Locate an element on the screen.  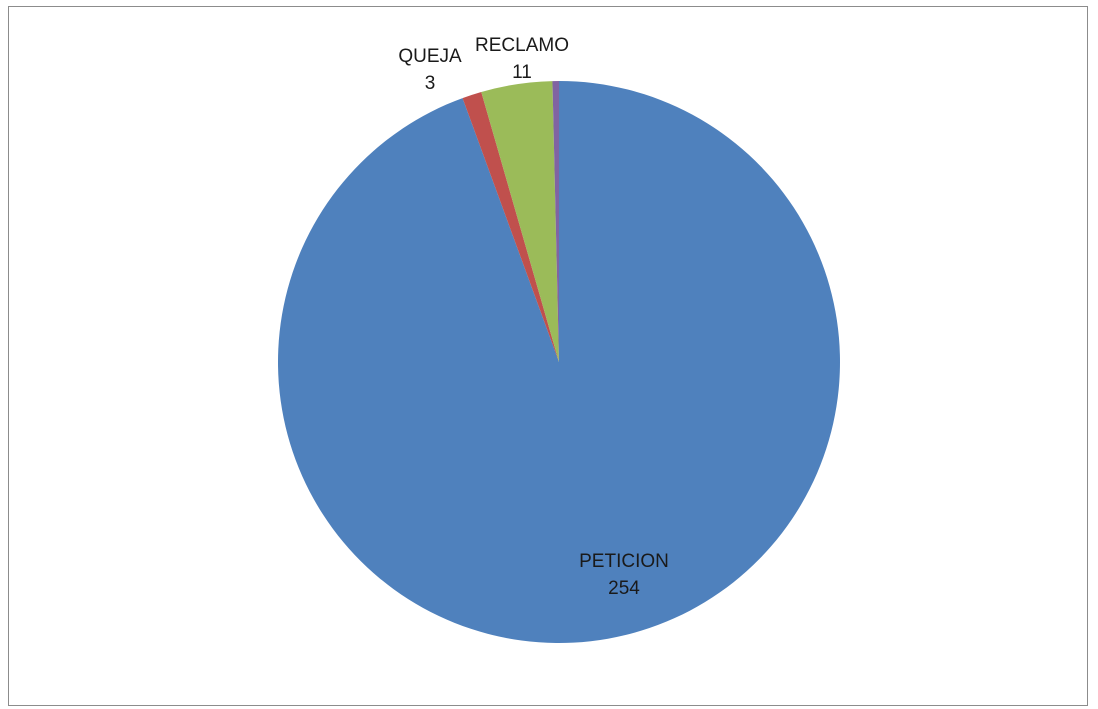
pie-slice-queja is located at coordinates (510, 226).